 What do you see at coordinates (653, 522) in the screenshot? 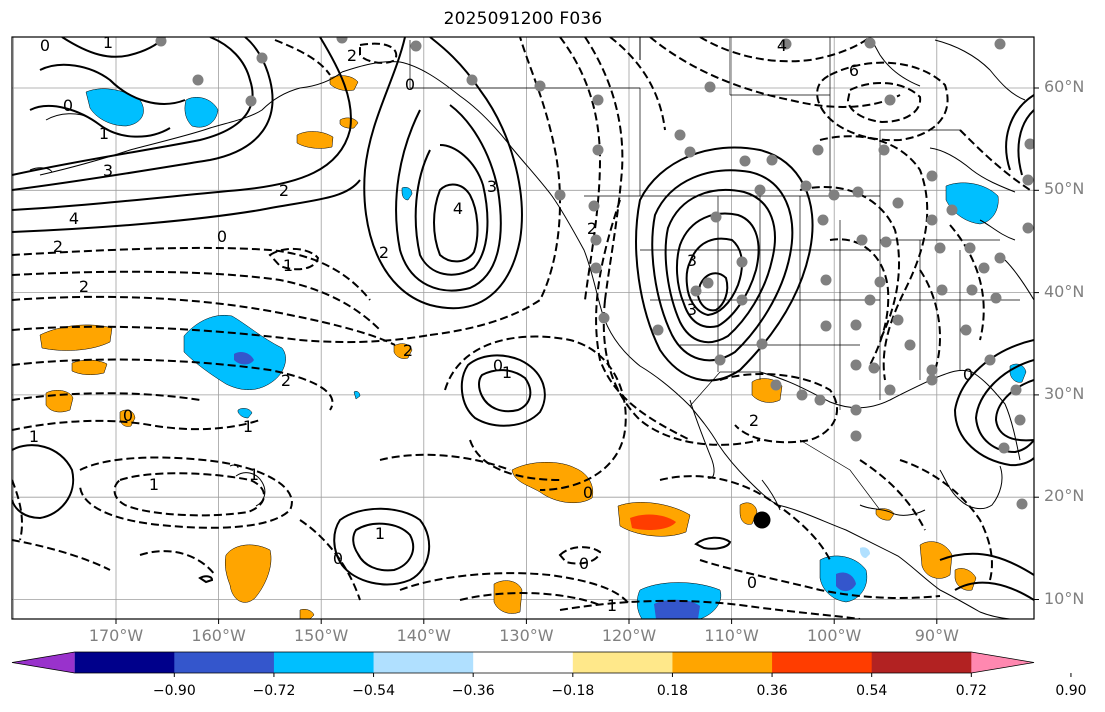
I see `strong-positive-regions` at bounding box center [653, 522].